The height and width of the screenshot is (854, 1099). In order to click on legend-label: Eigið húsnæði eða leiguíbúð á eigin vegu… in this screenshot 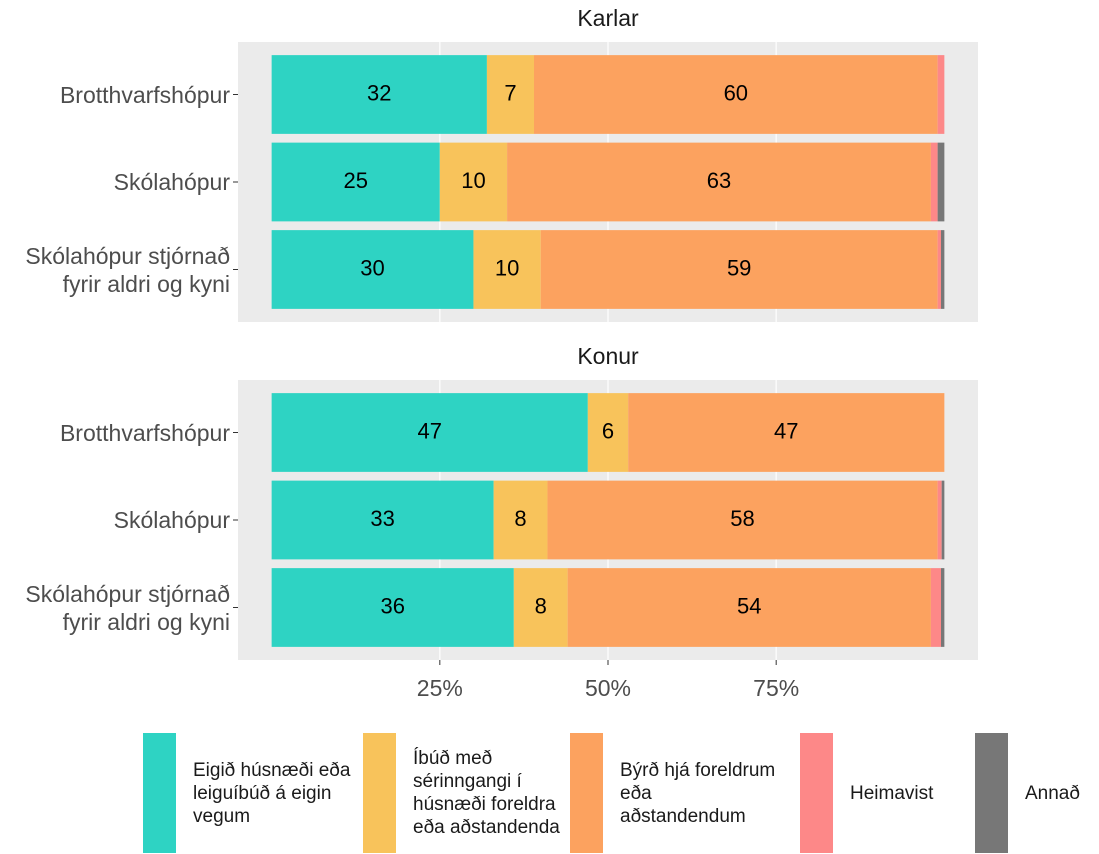, I will do `click(272, 793)`.